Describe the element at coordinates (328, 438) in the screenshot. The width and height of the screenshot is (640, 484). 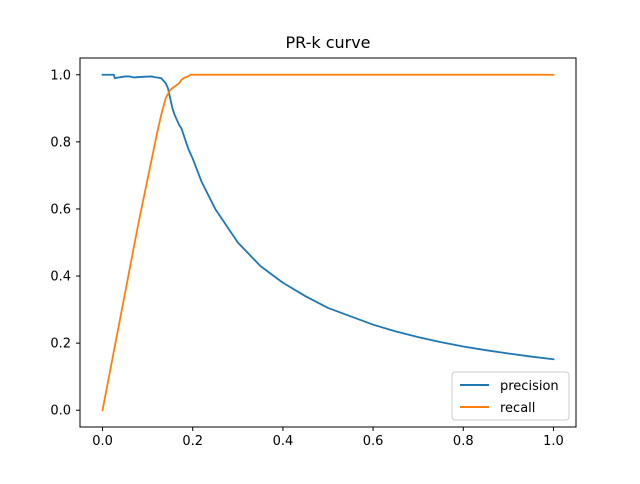
I see `x-axis-ticks: 0.0 0.2 0.4 0.6 0.8 1.0` at that location.